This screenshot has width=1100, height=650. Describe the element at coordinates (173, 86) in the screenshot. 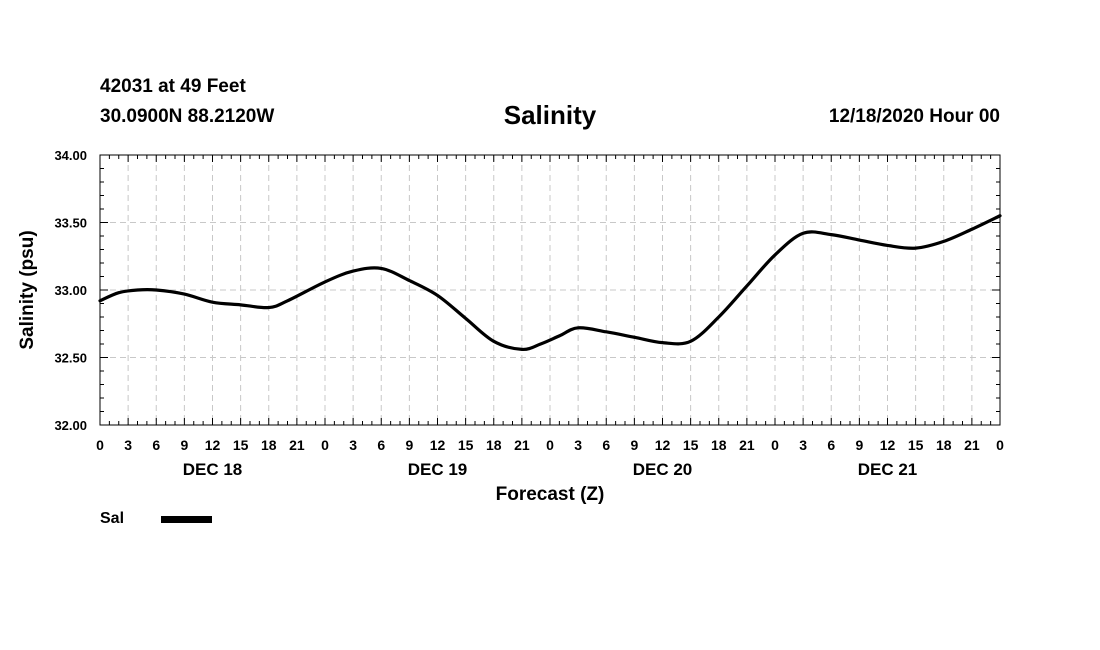

I see `station-name: 42031 at 49 Feet` at that location.